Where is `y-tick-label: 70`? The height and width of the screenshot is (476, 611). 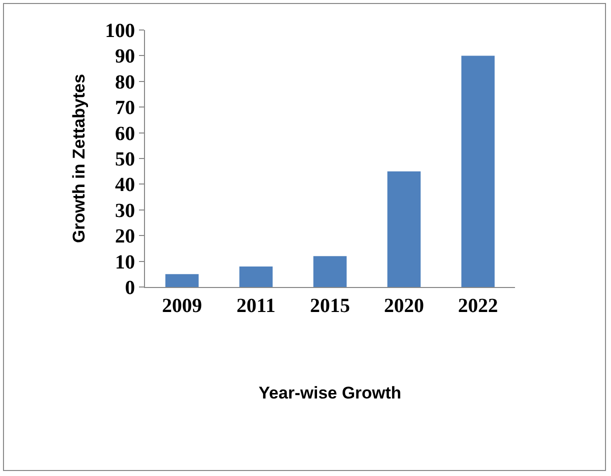 y-tick-label: 70 is located at coordinates (125, 108).